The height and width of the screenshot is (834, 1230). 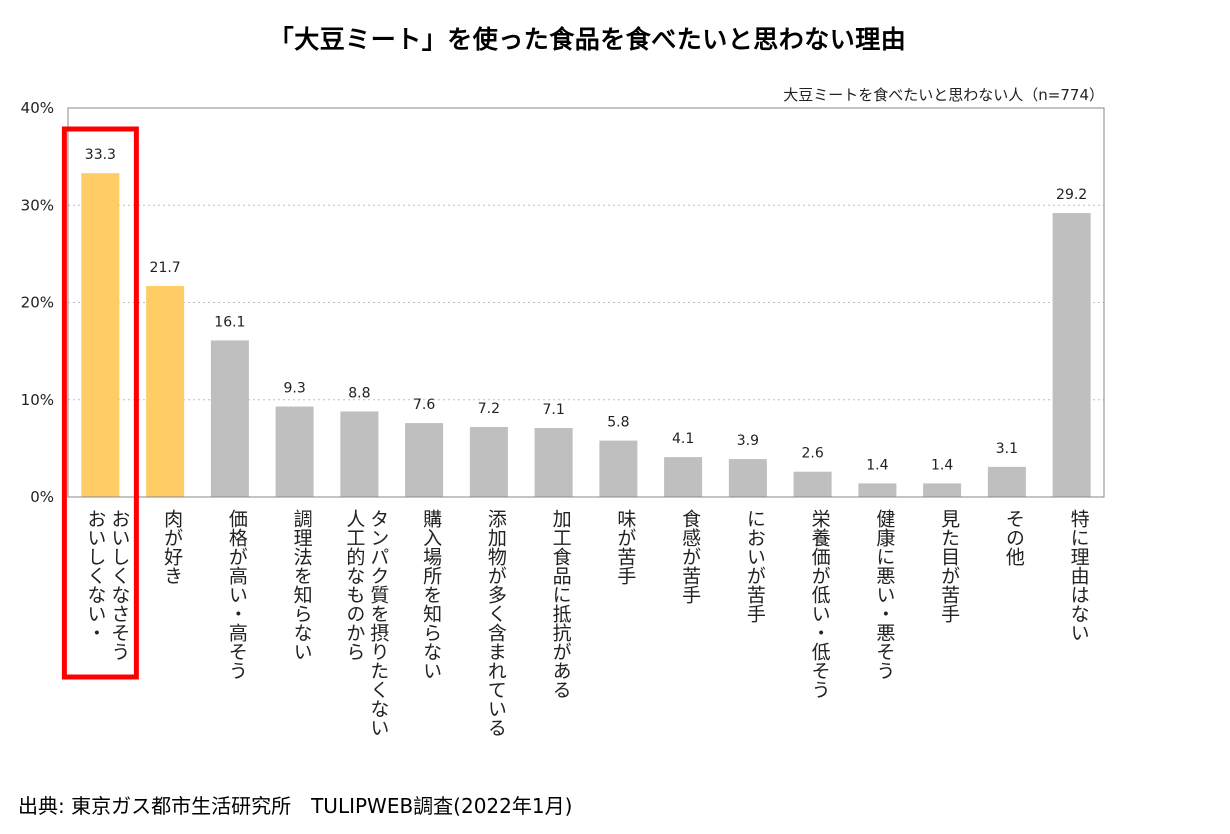 I want to click on category-label: 健康に悪い・悪そう, so click(x=884, y=594).